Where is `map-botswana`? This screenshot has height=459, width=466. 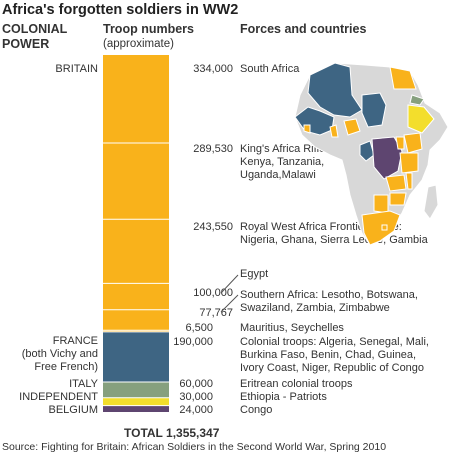
map-botswana is located at coordinates (381, 204).